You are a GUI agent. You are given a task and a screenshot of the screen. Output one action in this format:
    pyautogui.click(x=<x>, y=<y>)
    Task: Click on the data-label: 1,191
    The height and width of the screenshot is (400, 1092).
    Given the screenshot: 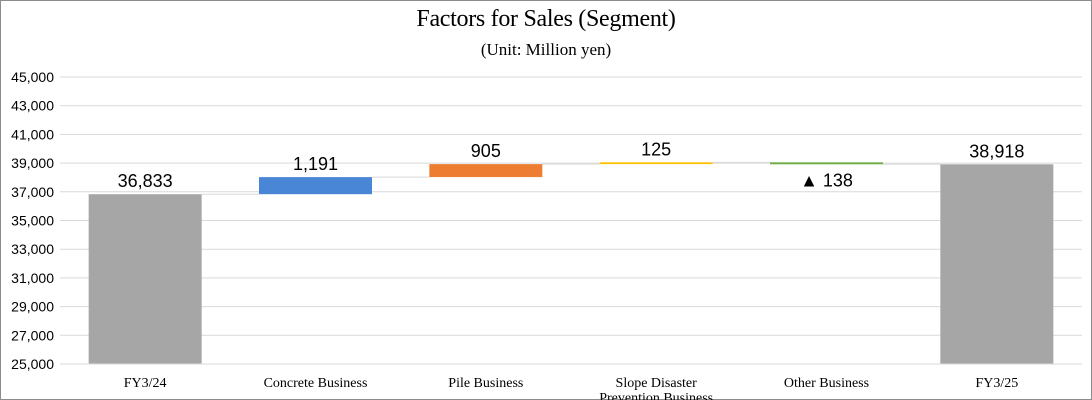 What is the action you would take?
    pyautogui.click(x=315, y=164)
    